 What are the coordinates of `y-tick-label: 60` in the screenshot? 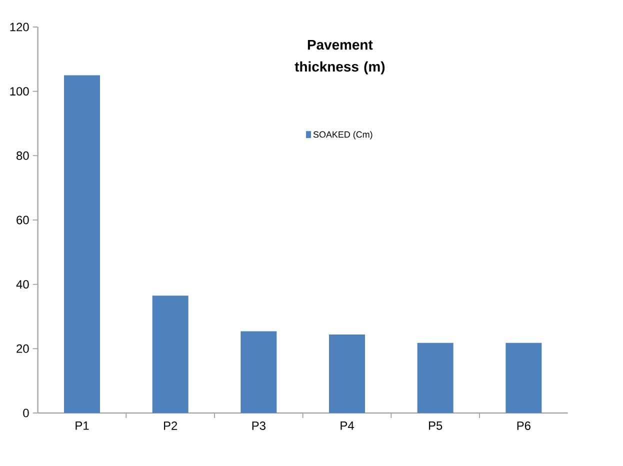 It's located at (22, 220).